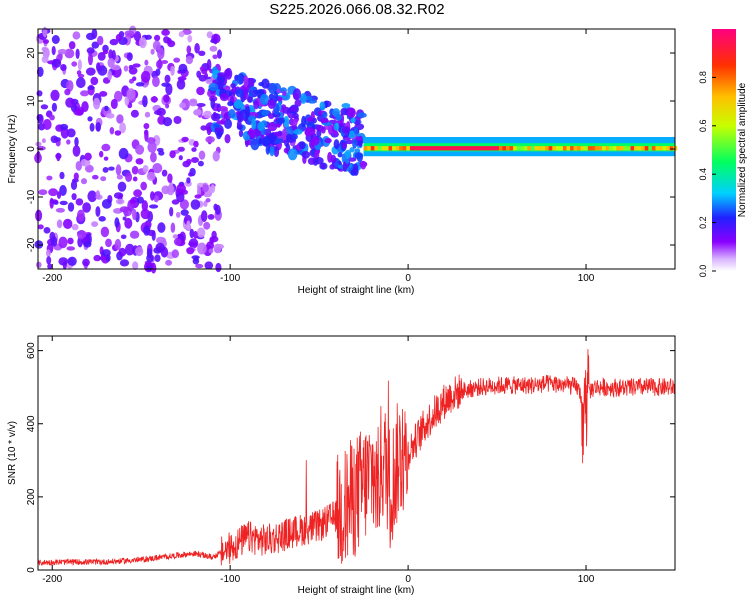  Describe the element at coordinates (52, 278) in the screenshot. I see `x-tick-label: -200` at that location.